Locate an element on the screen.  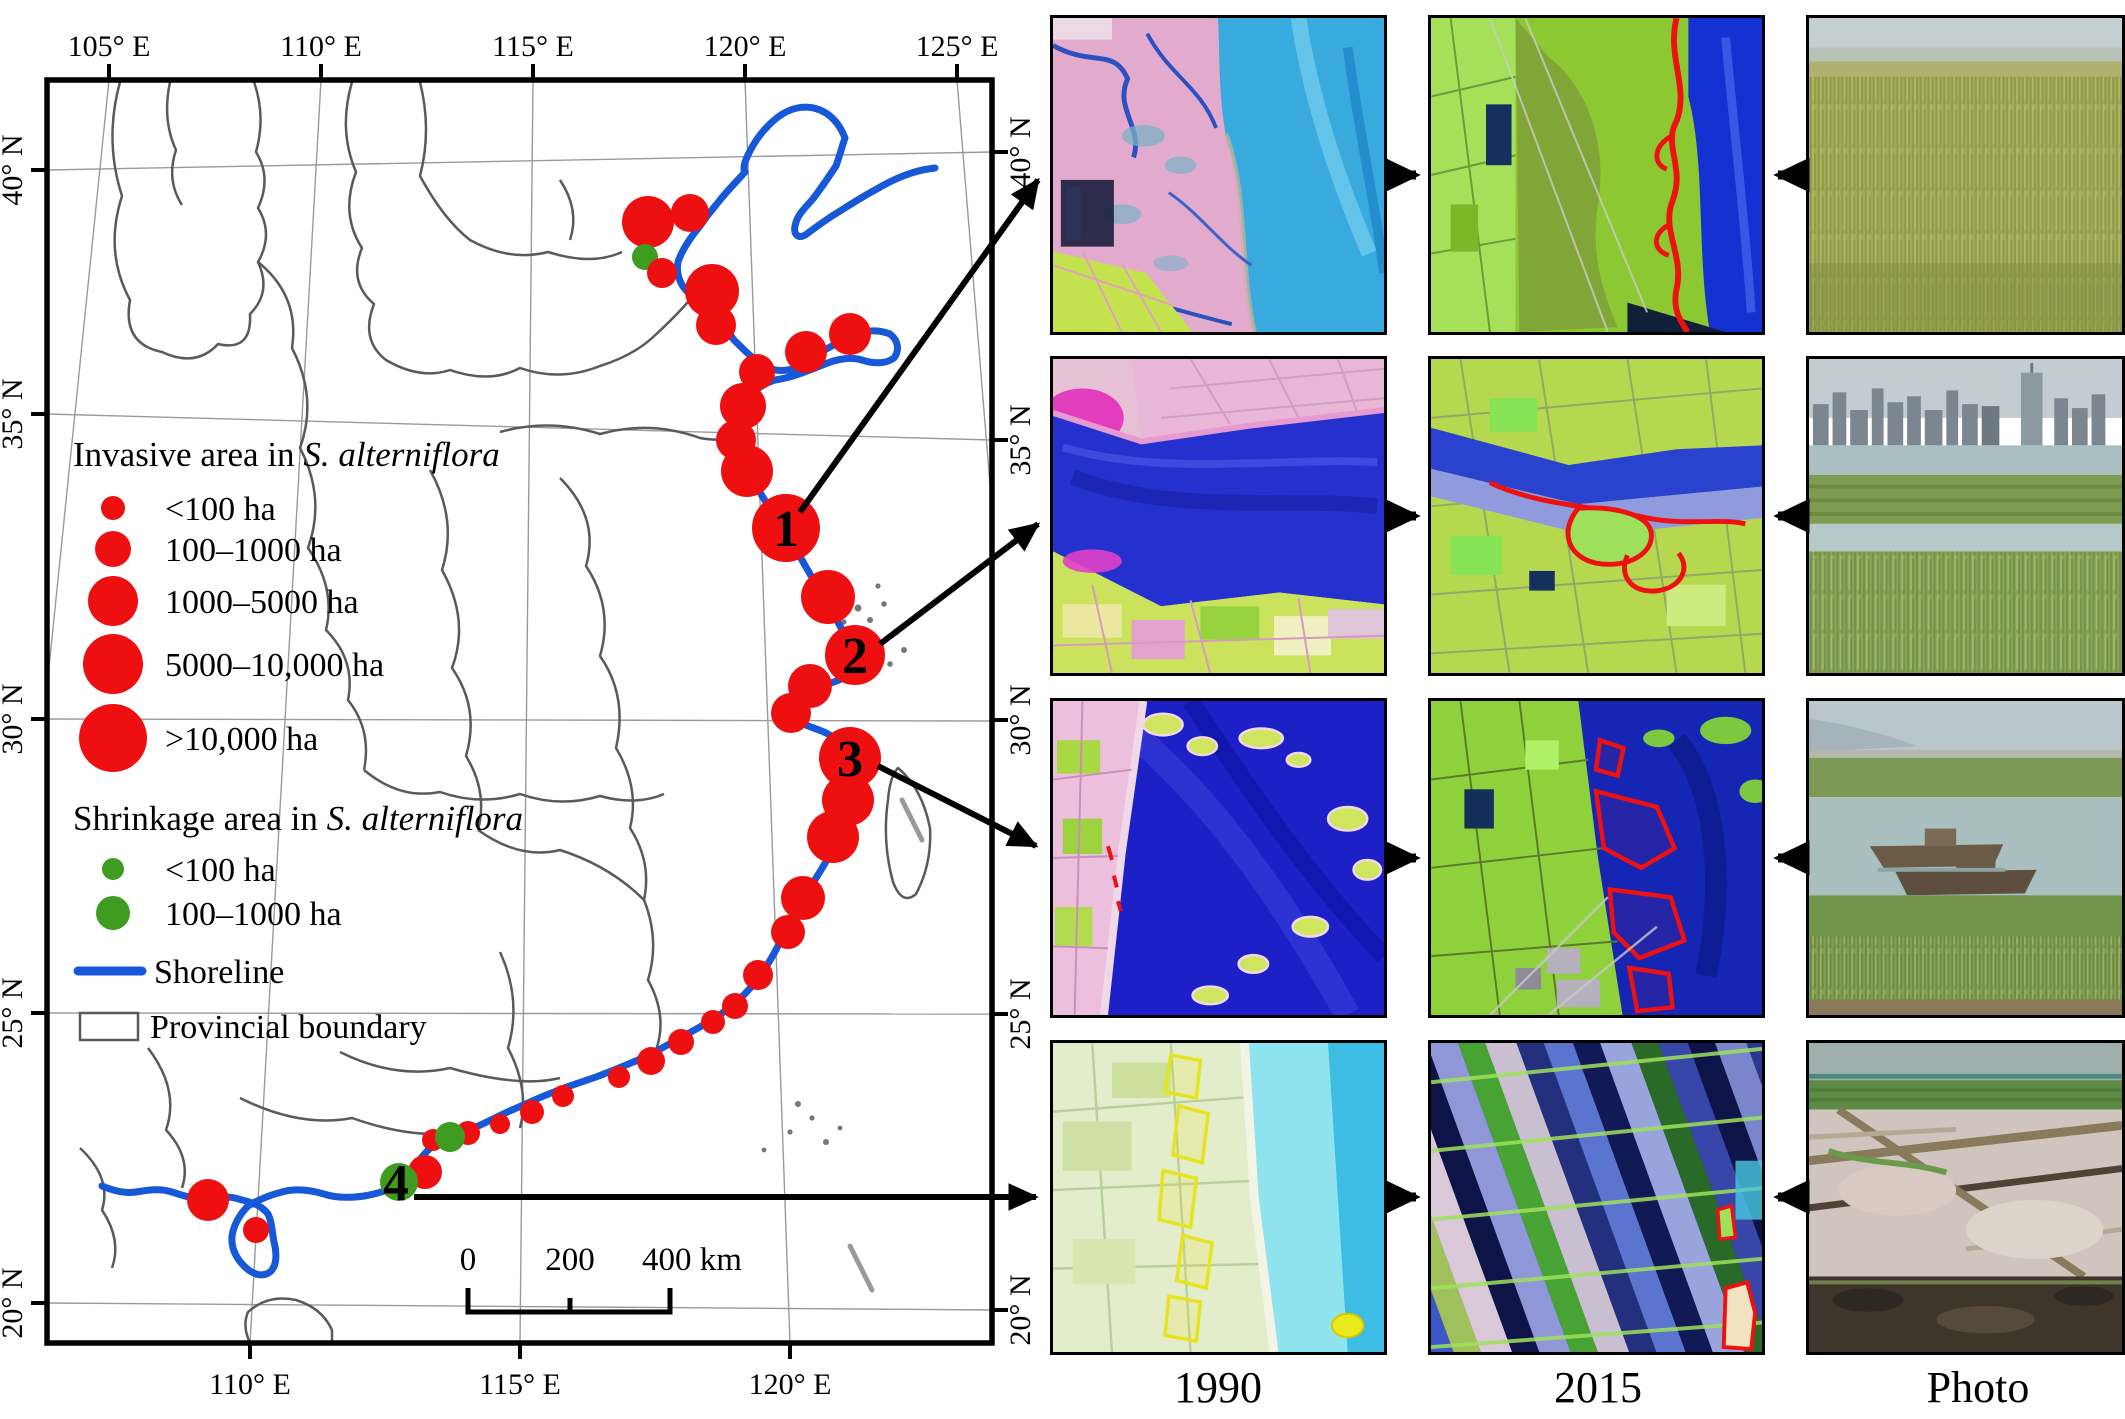
satellite-1990-site2-panel is located at coordinates (1218, 516).